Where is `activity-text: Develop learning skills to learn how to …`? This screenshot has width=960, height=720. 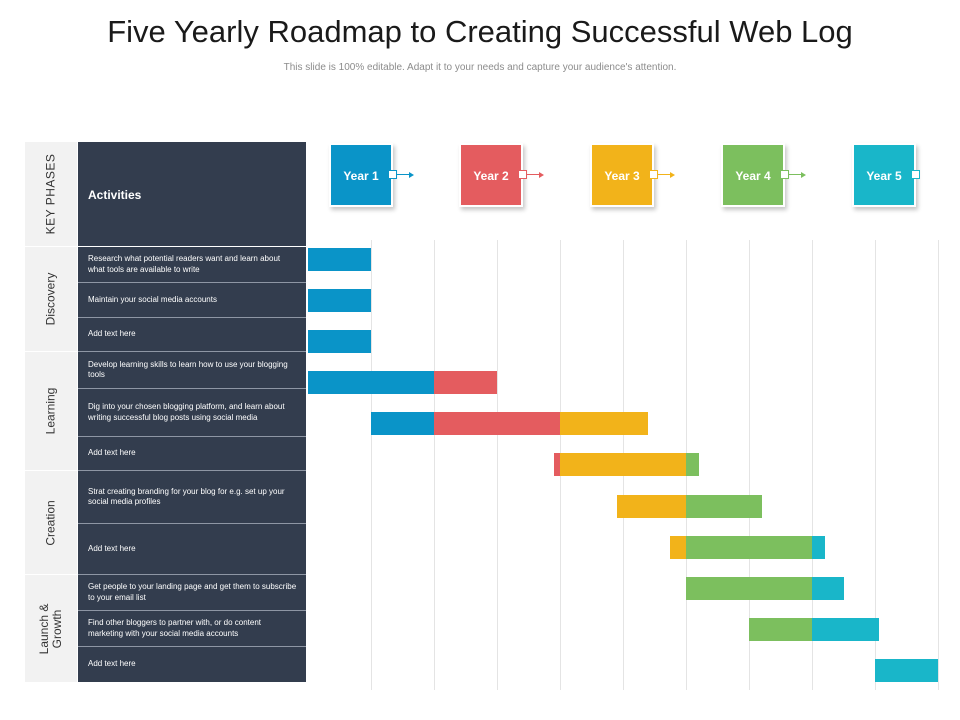 activity-text: Develop learning skills to learn how to … is located at coordinates (188, 369).